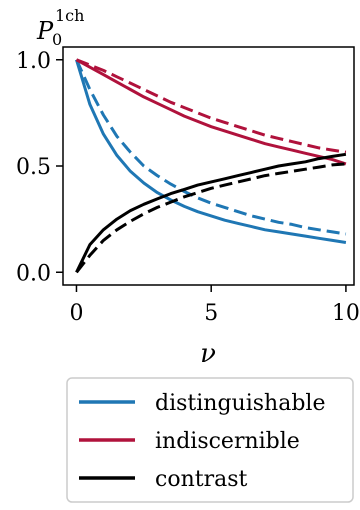  Describe the element at coordinates (76, 313) in the screenshot. I see `x-tick-label: 0` at that location.